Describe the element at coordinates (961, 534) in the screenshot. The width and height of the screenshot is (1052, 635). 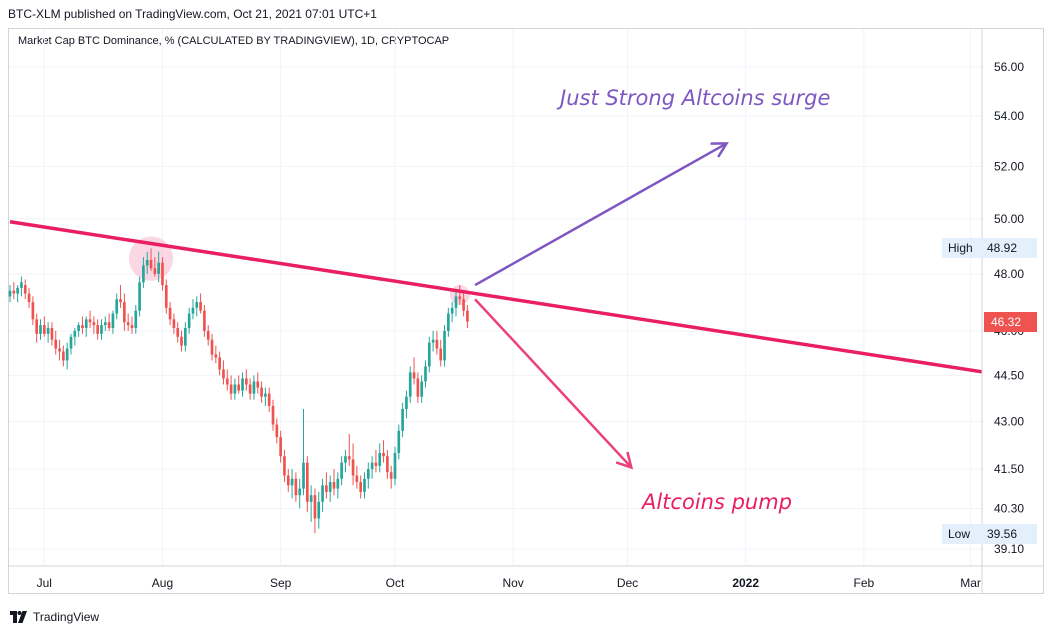
I see `low-label: Low` at that location.